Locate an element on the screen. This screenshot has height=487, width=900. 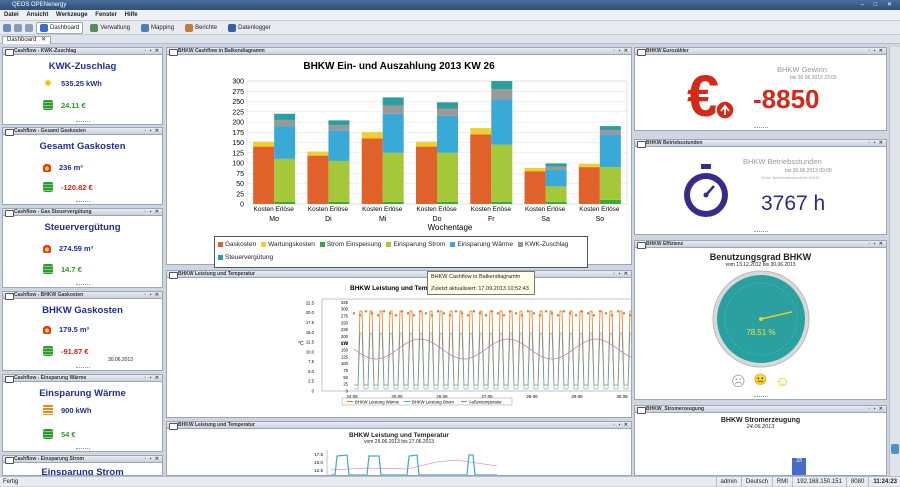
x-tick-label: 29.06 is located at coordinates (577, 396).